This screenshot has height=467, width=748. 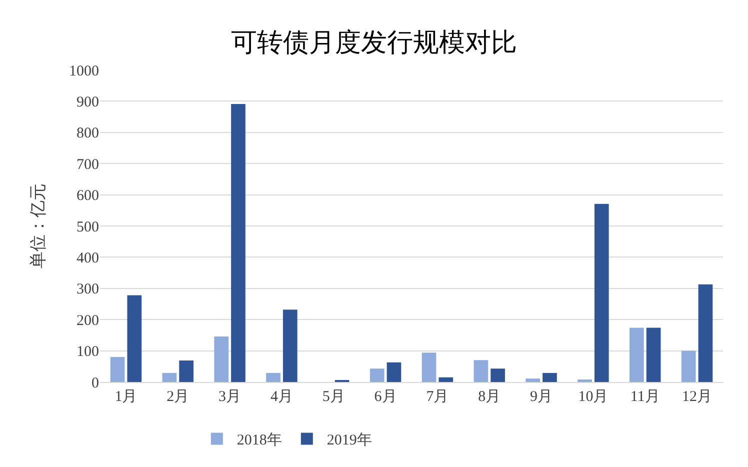 I want to click on y-tick-label: 300, so click(x=87, y=290).